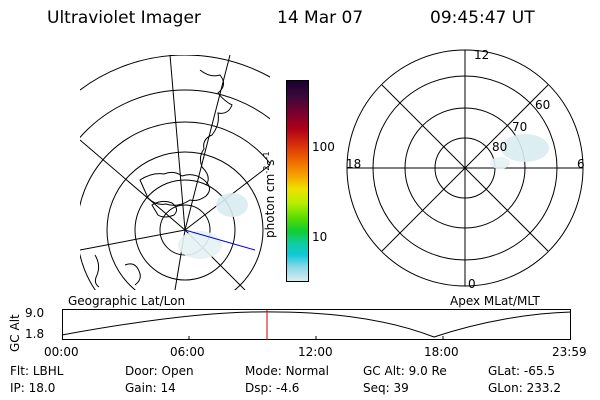  What do you see at coordinates (482, 55) in the screenshot?
I see `mlt-label-12: 12` at bounding box center [482, 55].